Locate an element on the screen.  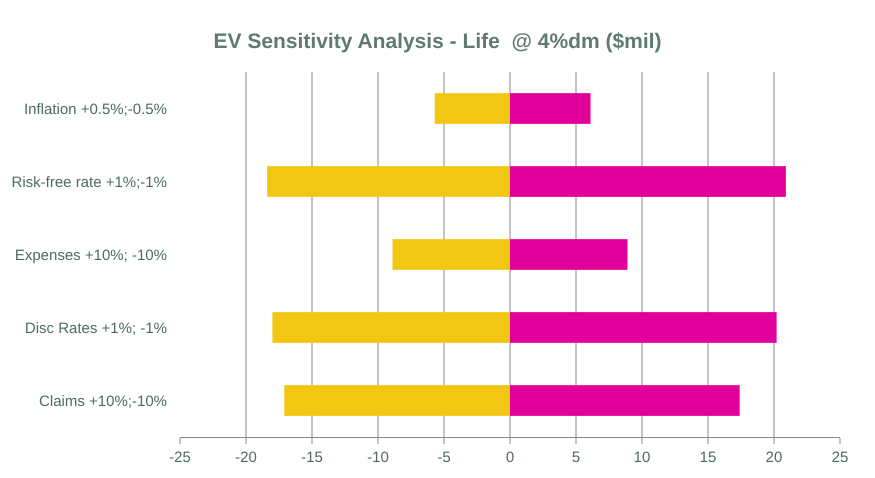
y-tick-label: Risk-free rate +1%;-1% is located at coordinates (89, 182).